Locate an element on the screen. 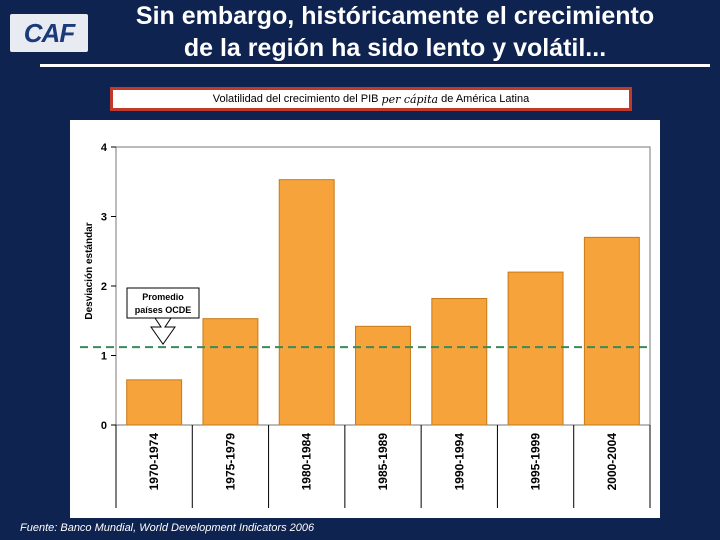  y-tick-label: 4 is located at coordinates (104, 148).